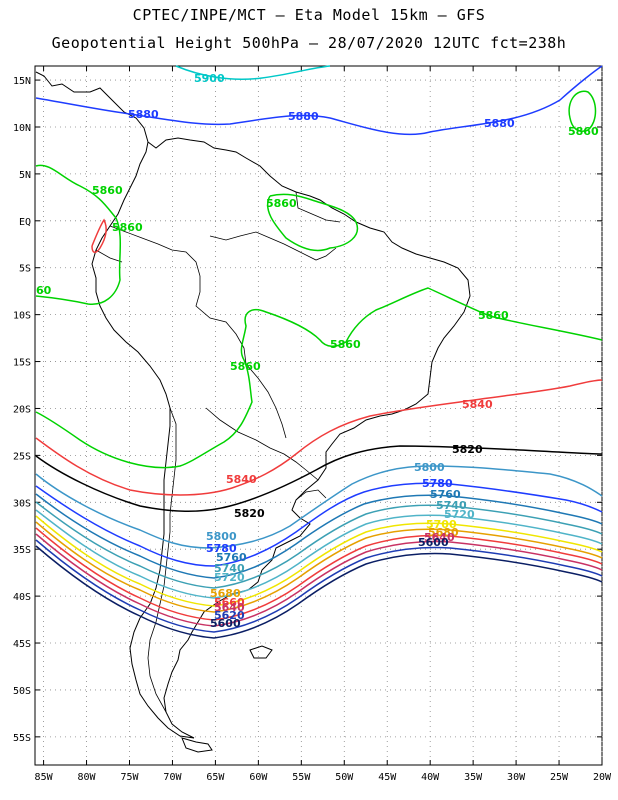  What do you see at coordinates (22, 503) in the screenshot?
I see `lat-label: 30S` at bounding box center [22, 503].